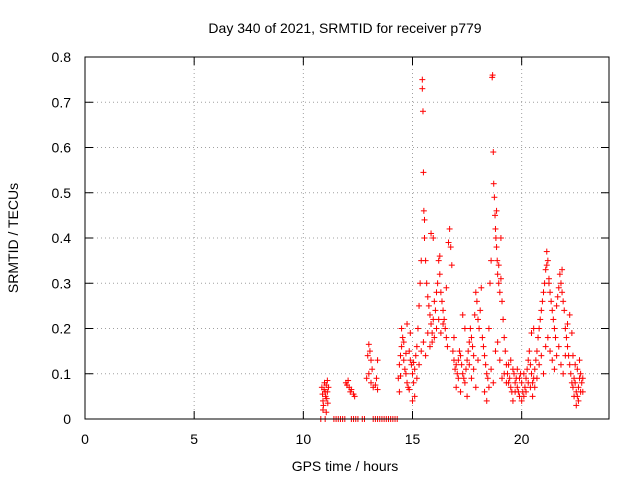  Describe the element at coordinates (62, 329) in the screenshot. I see `y-tick-label: 0.2` at that location.